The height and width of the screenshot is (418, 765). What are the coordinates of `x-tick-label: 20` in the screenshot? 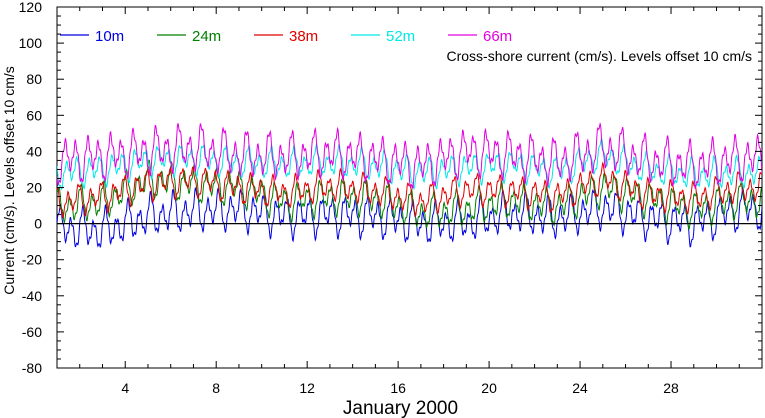 It's located at (489, 388).